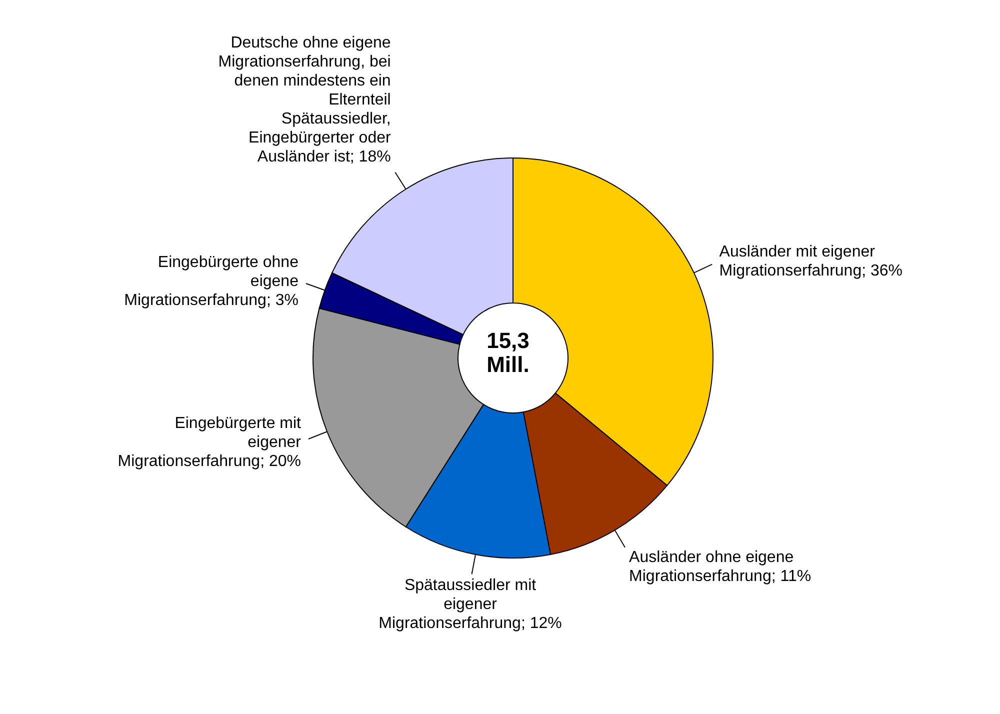 The width and height of the screenshot is (1000, 714). What do you see at coordinates (720, 567) in the screenshot?
I see `slice-label: Ausländer ohne eigene Migrationserfahrung; 11%` at bounding box center [720, 567].